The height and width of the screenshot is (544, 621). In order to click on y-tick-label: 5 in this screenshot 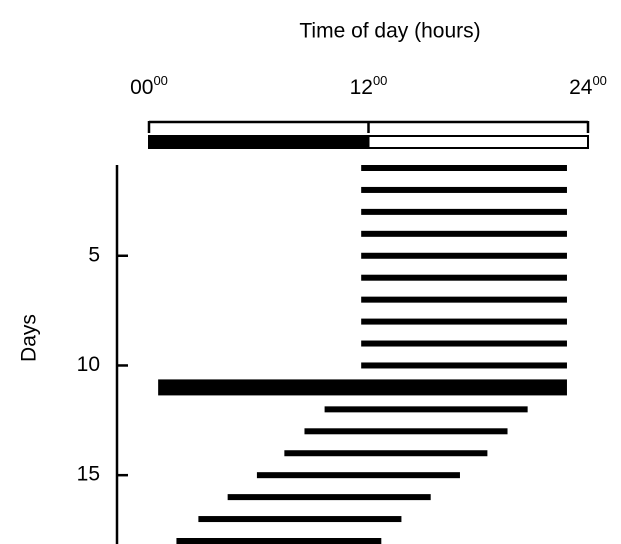, I will do `click(94, 254)`.